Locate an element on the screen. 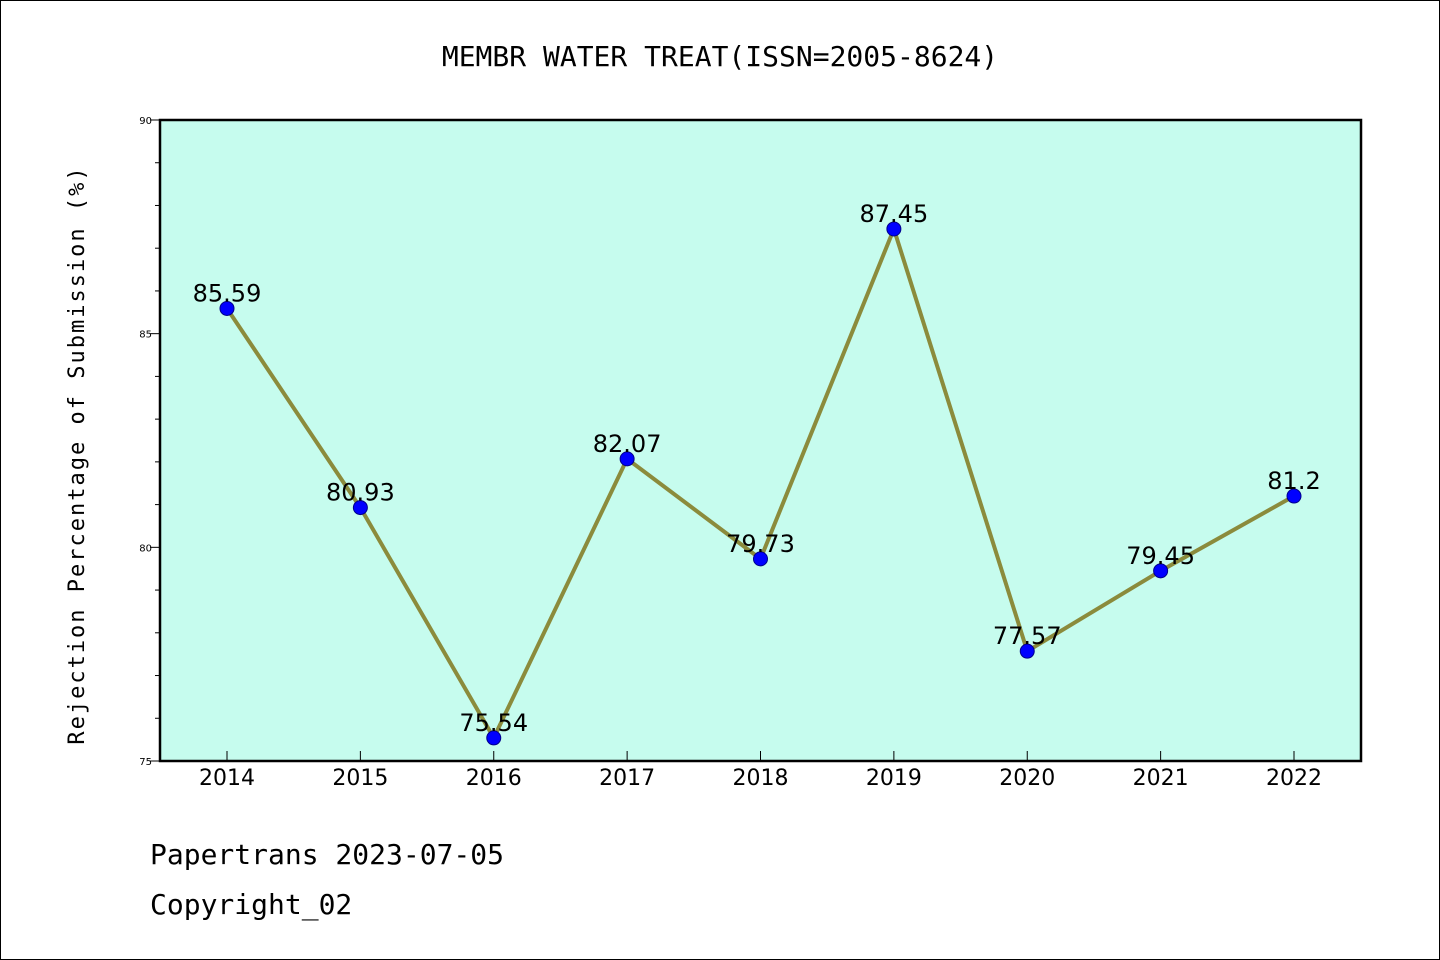  data-label: 75.54 is located at coordinates (493, 723).